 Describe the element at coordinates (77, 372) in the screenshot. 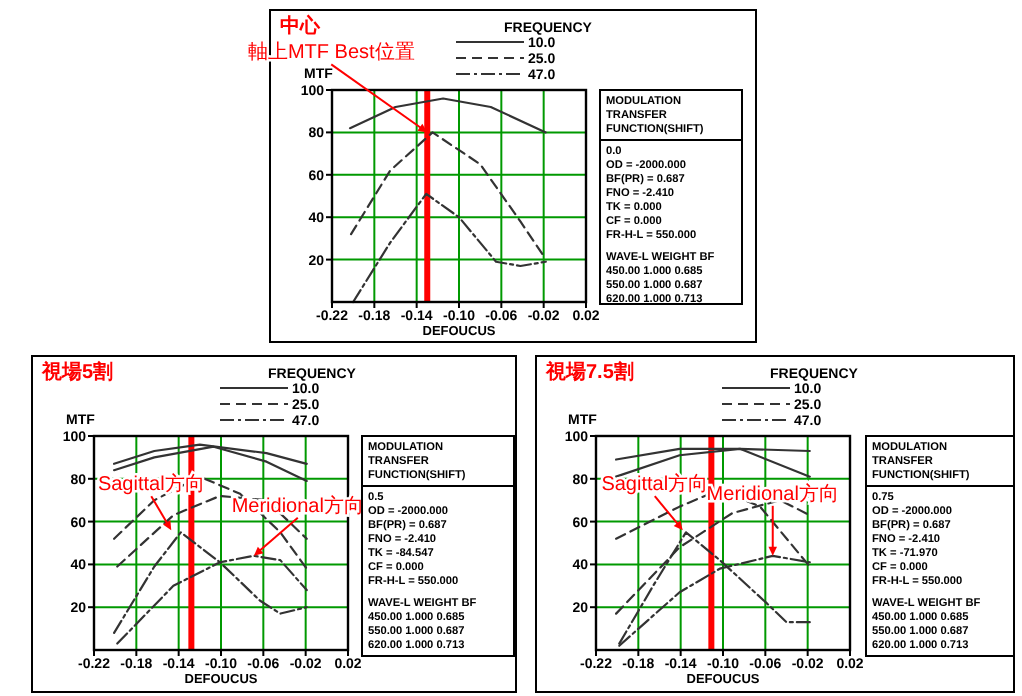

I see `chart-title: 視場5割` at that location.